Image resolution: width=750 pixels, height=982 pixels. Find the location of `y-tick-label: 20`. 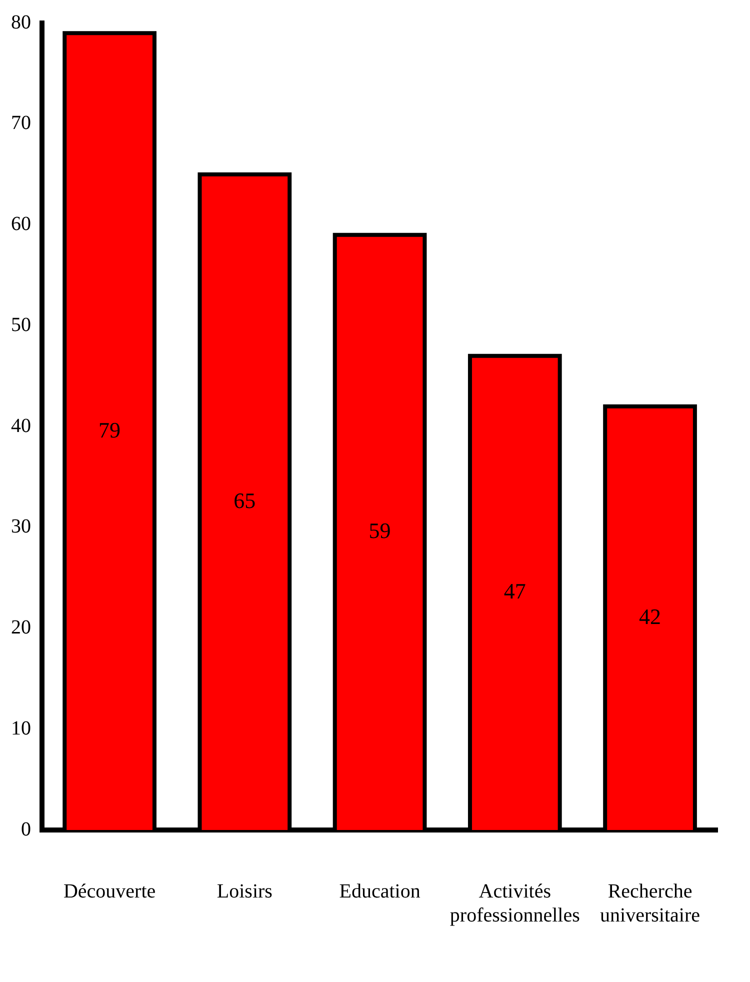

y-tick-label: 20 is located at coordinates (21, 627).